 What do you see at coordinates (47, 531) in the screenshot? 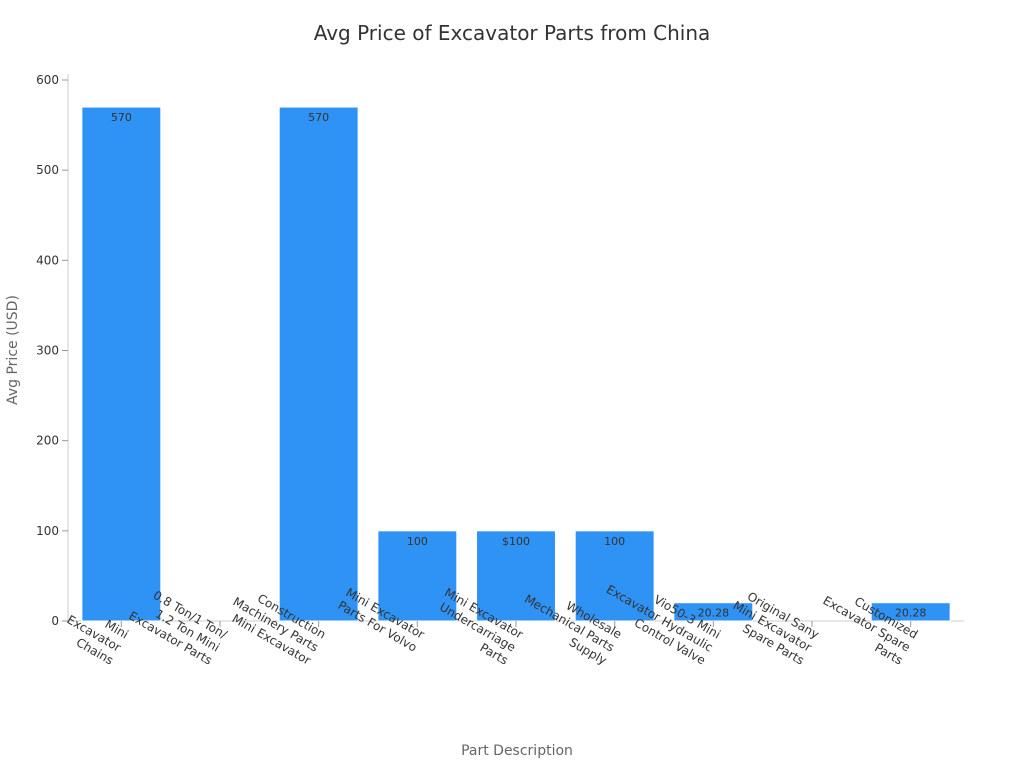
I see `y-tick-label: 100` at bounding box center [47, 531].